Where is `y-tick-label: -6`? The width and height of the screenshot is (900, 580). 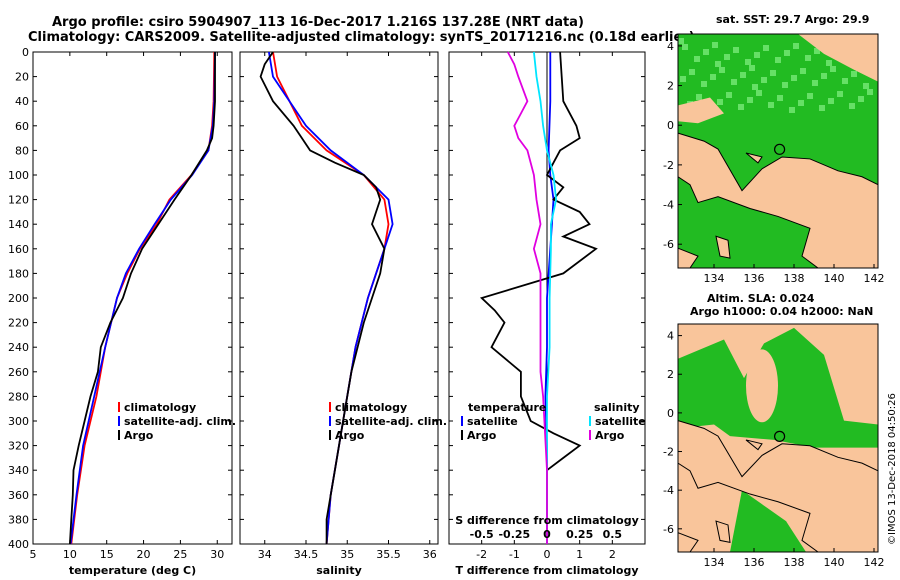
y-tick-label: -6 is located at coordinates (668, 529).